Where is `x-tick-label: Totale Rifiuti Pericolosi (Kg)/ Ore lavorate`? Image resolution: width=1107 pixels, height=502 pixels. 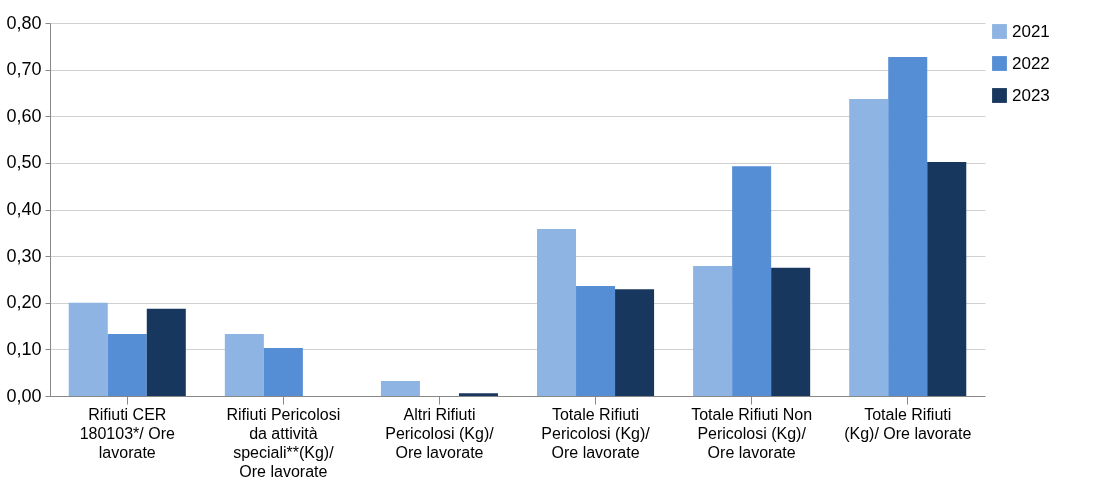
x-tick-label: Totale Rifiuti Pericolosi (Kg)/ Ore lavorate is located at coordinates (596, 433).